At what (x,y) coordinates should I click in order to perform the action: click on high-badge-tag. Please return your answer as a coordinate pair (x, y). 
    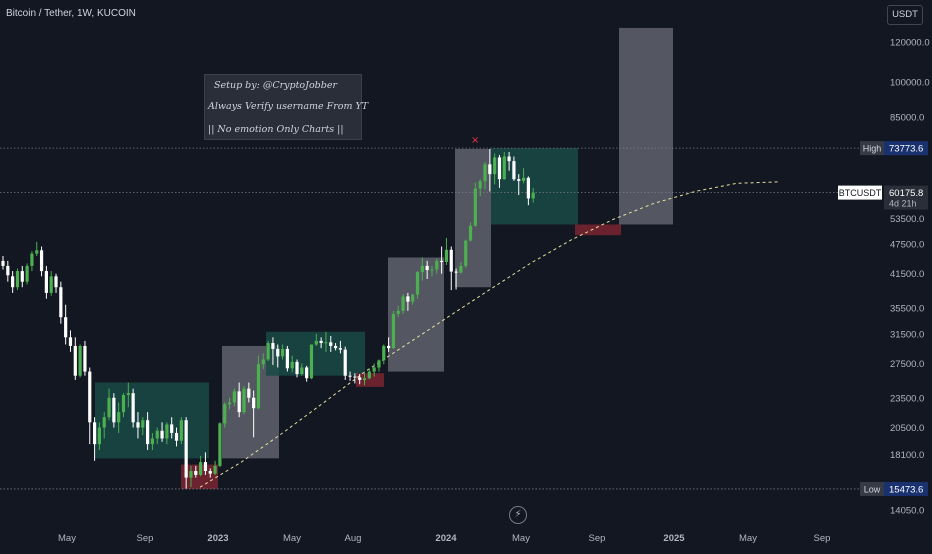
    Looking at the image, I should click on (872, 148).